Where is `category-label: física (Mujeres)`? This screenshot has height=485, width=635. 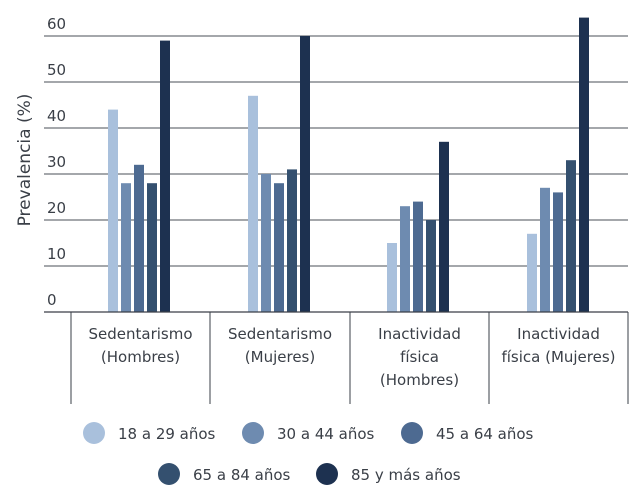 category-label: física (Mujeres) is located at coordinates (558, 357).